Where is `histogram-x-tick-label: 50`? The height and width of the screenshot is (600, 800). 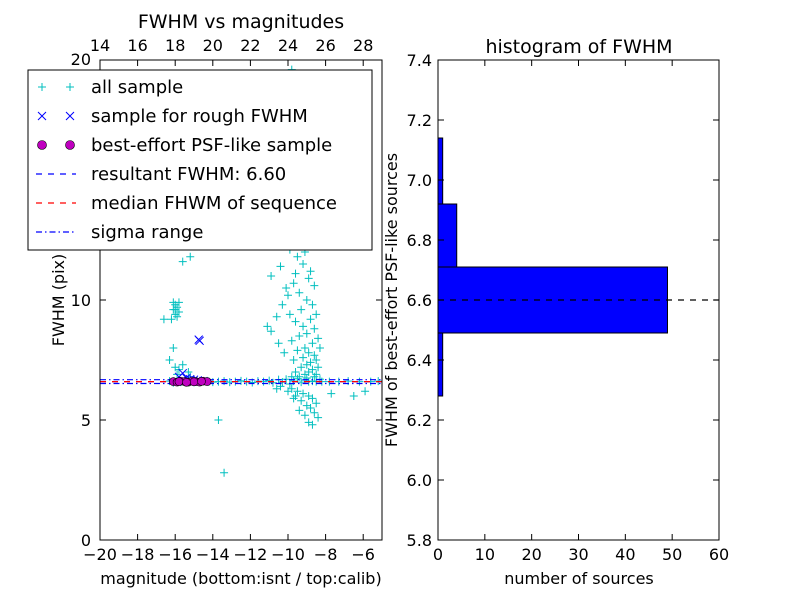
histogram-x-tick-label: 50 is located at coordinates (672, 554).